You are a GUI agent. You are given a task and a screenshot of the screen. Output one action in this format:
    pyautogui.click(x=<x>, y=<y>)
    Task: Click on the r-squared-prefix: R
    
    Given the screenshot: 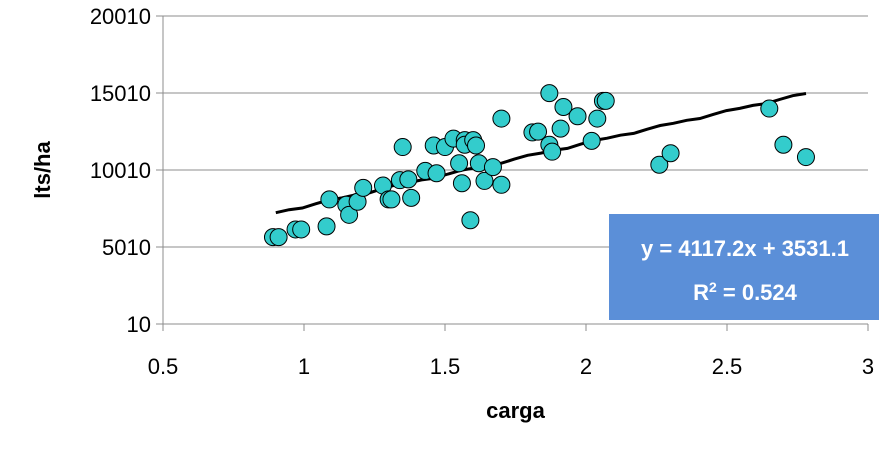 What is the action you would take?
    pyautogui.click(x=701, y=292)
    